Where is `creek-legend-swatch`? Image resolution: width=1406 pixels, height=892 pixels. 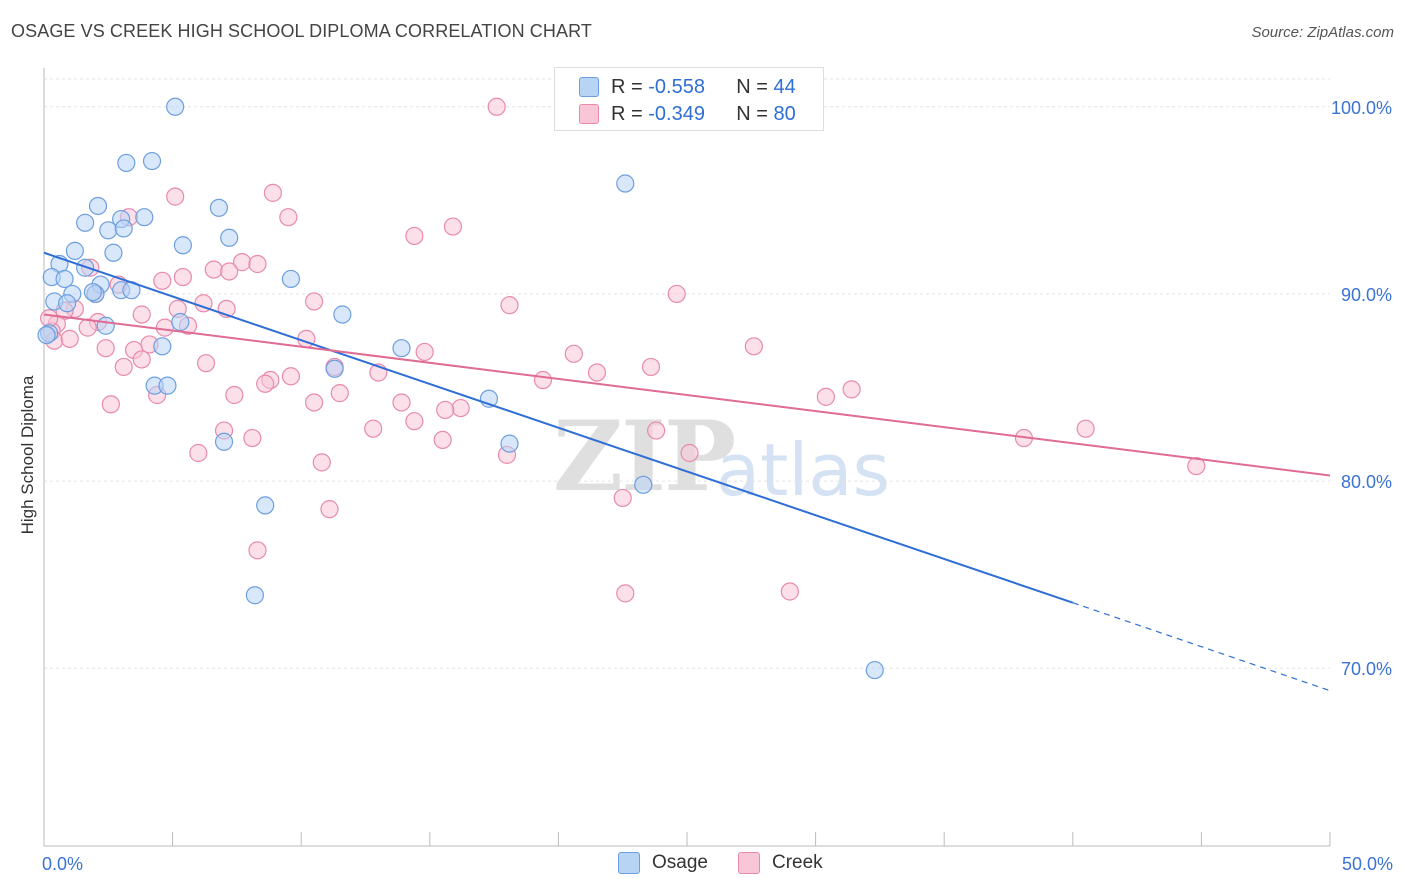 creek-legend-swatch is located at coordinates (749, 863).